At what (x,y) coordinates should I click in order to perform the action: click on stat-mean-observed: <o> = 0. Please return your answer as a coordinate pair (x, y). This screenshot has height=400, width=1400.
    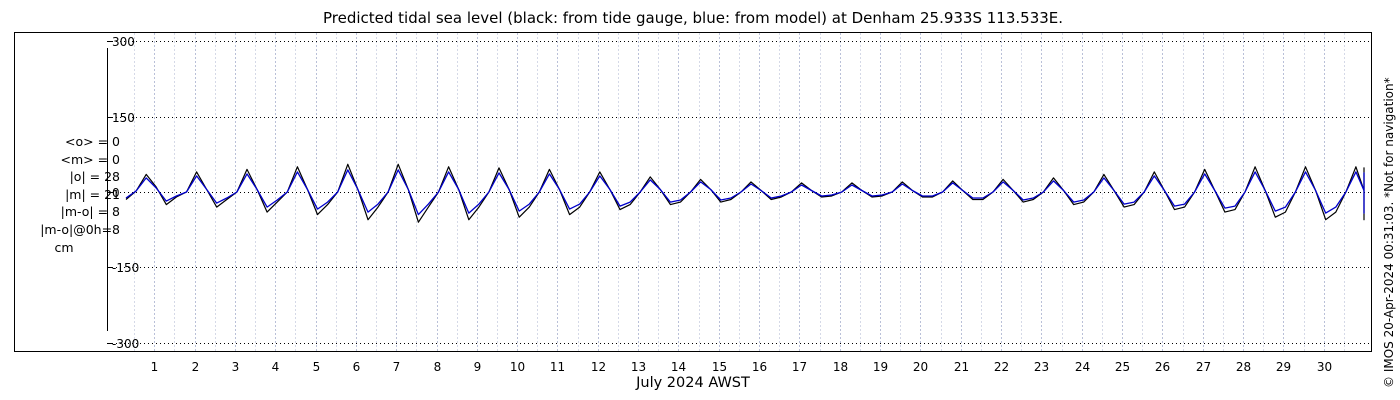
    Looking at the image, I should click on (92, 141).